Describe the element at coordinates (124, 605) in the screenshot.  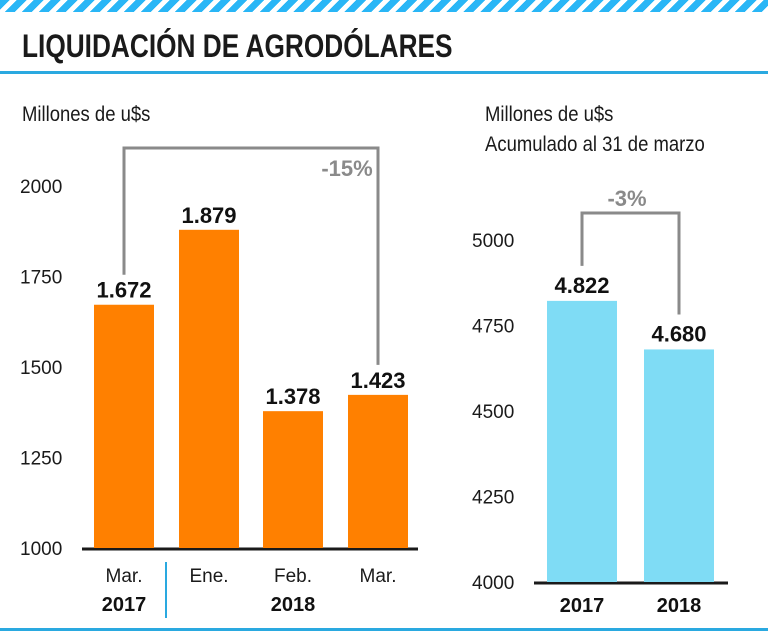
I see `left-year-label: 2017` at that location.